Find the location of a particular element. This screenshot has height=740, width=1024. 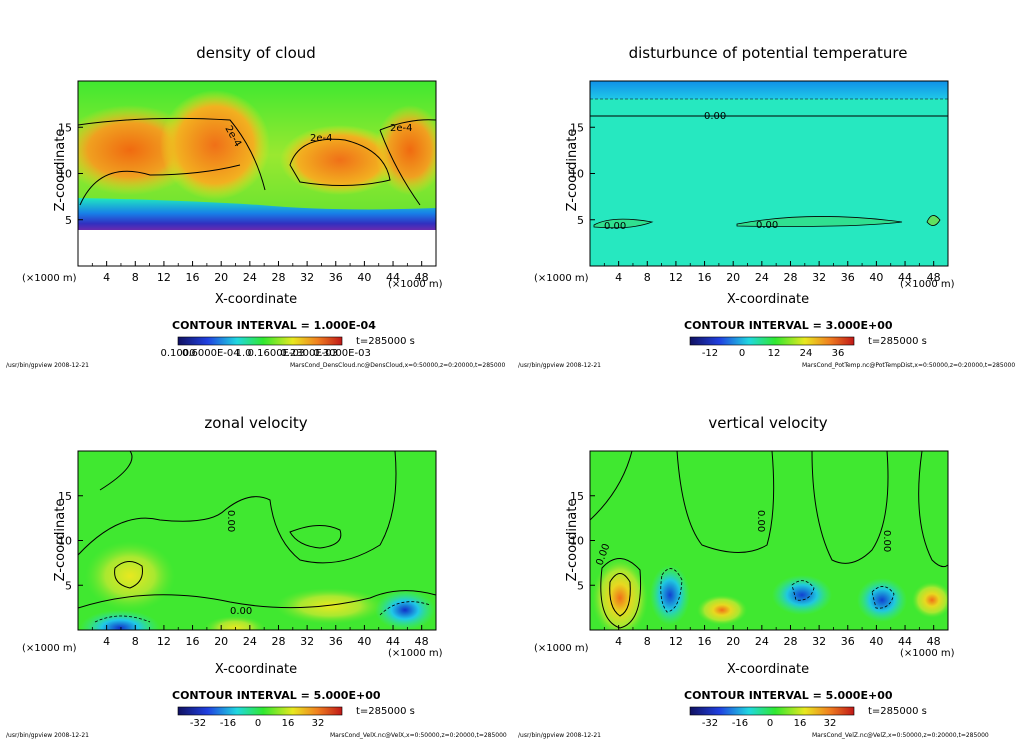

x-tick-label: 48 is located at coordinates (934, 641).